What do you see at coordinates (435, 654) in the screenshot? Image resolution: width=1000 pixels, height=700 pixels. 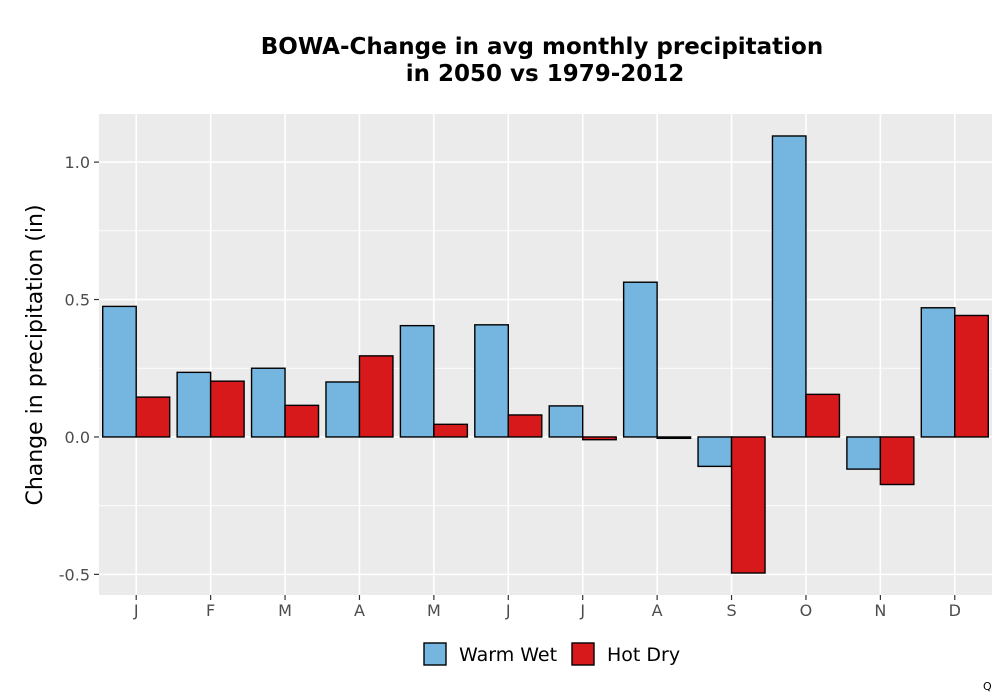 I see `legend-key-warm-wet` at bounding box center [435, 654].